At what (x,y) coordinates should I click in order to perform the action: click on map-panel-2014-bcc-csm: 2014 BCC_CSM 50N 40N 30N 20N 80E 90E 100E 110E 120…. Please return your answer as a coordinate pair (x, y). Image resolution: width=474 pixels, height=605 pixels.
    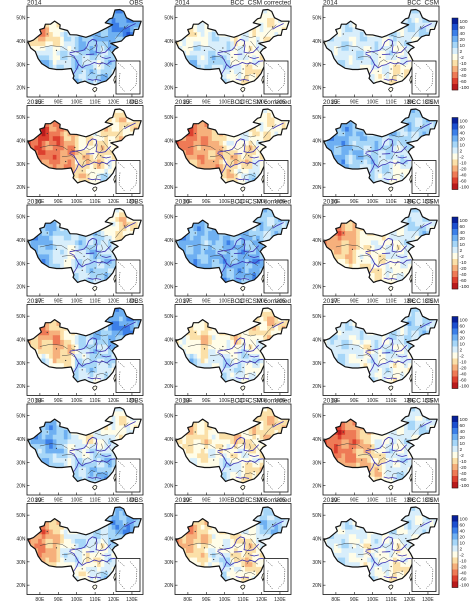
    Looking at the image, I should click on (376, 53).